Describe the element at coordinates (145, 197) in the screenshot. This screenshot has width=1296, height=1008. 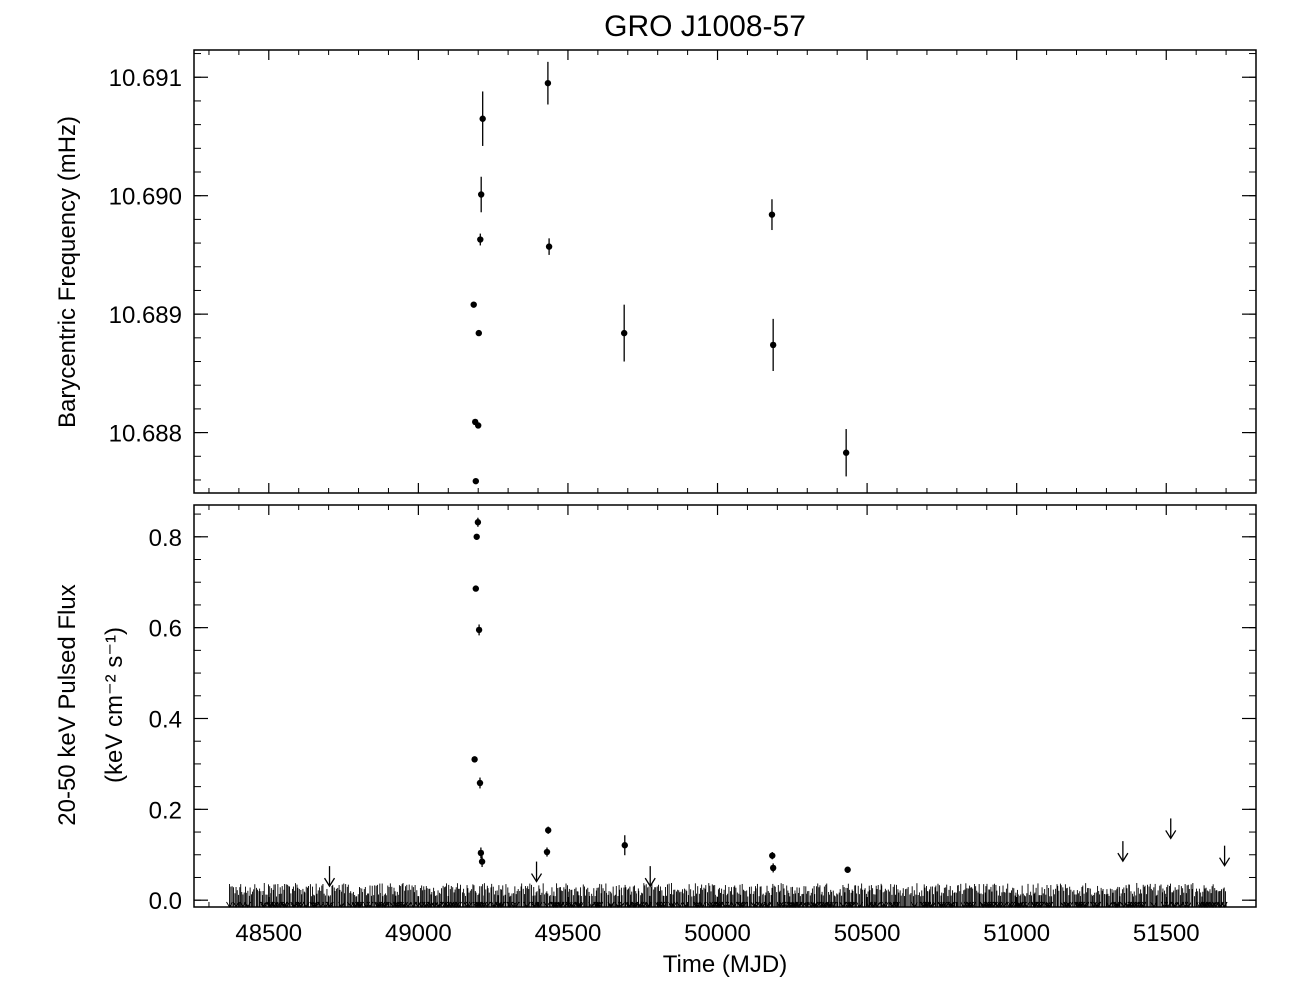
I see `y-tick-label: 10.690` at that location.